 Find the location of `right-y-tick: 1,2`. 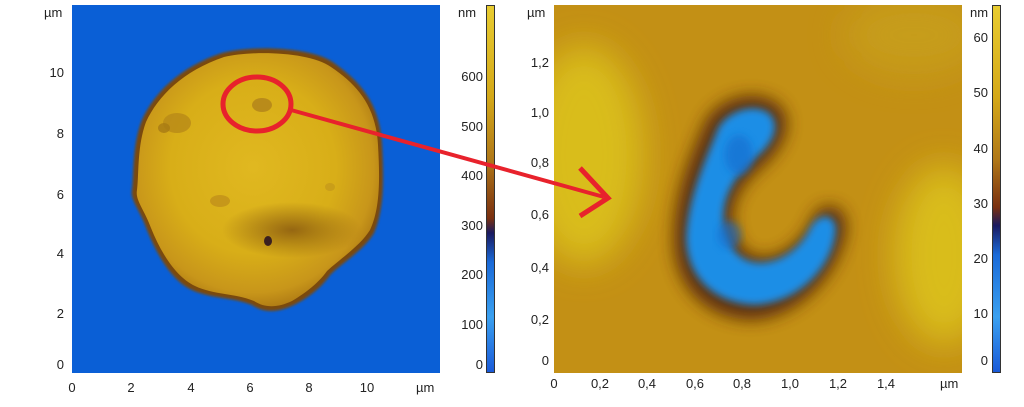

right-y-tick: 1,2 is located at coordinates (539, 62).